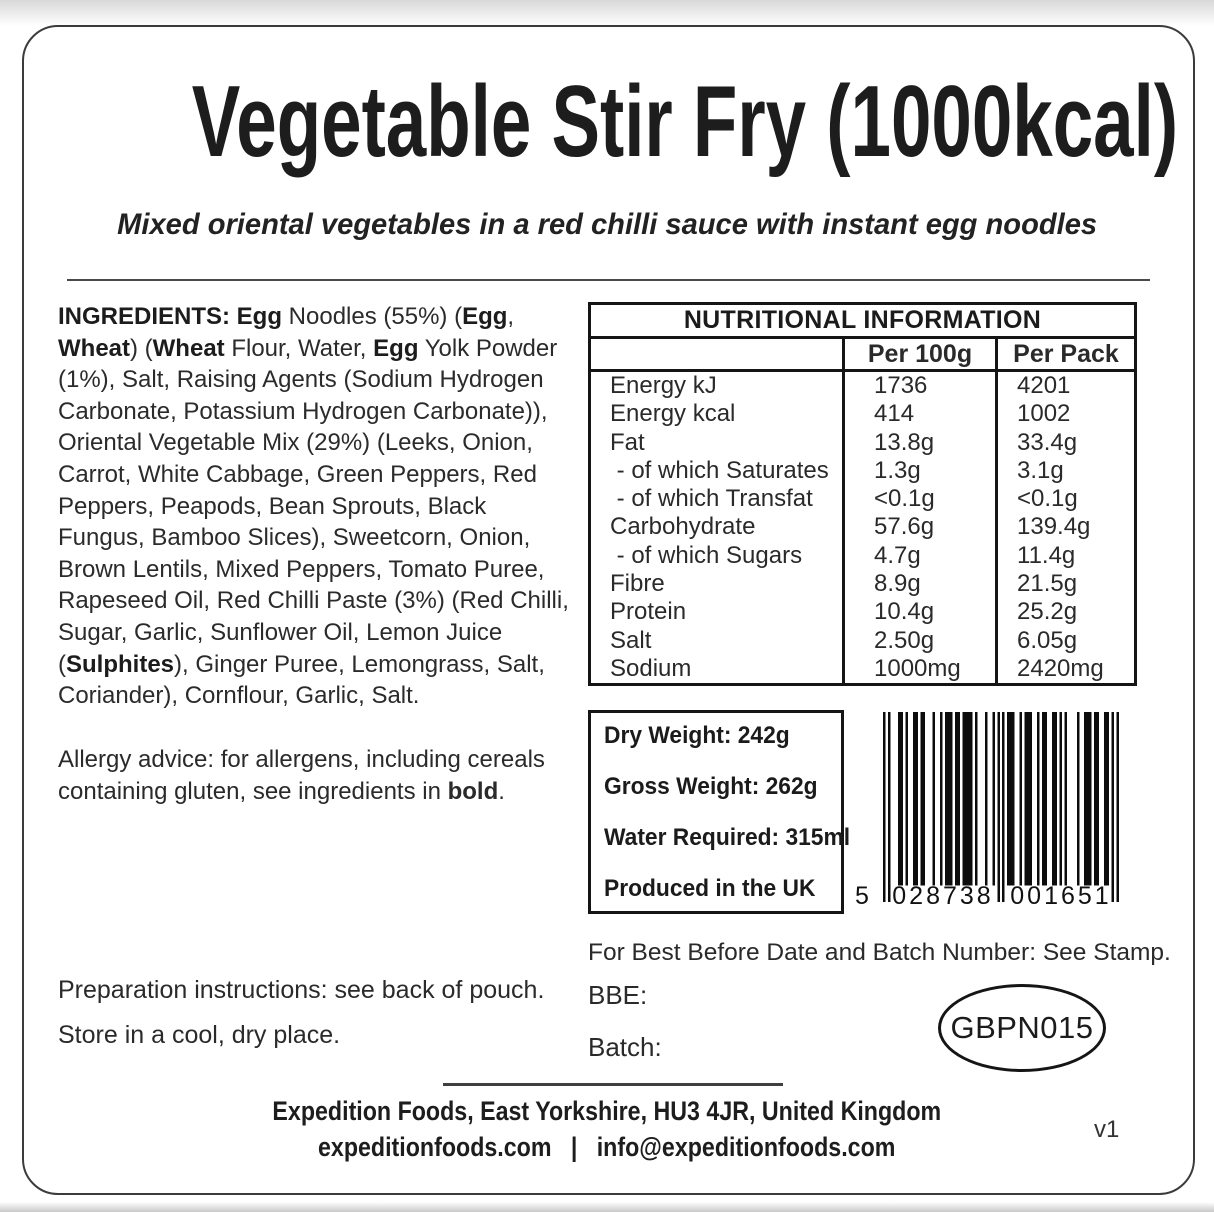 This screenshot has width=1214, height=1212. I want to click on nutrition-header-perpack: Per Pack, so click(1066, 353).